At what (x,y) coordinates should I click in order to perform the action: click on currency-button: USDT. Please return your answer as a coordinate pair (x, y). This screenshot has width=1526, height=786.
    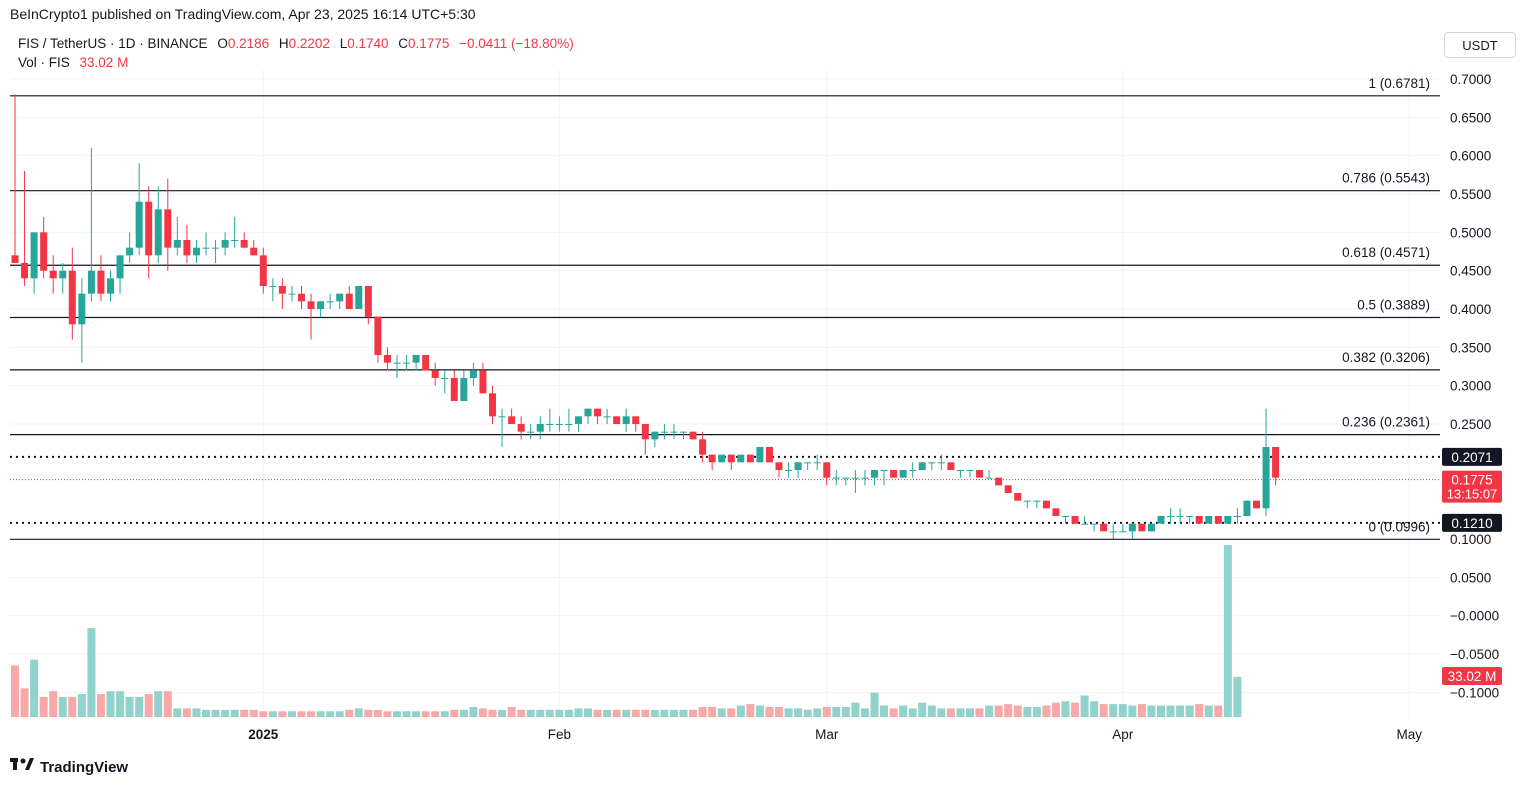
    Looking at the image, I should click on (1480, 45).